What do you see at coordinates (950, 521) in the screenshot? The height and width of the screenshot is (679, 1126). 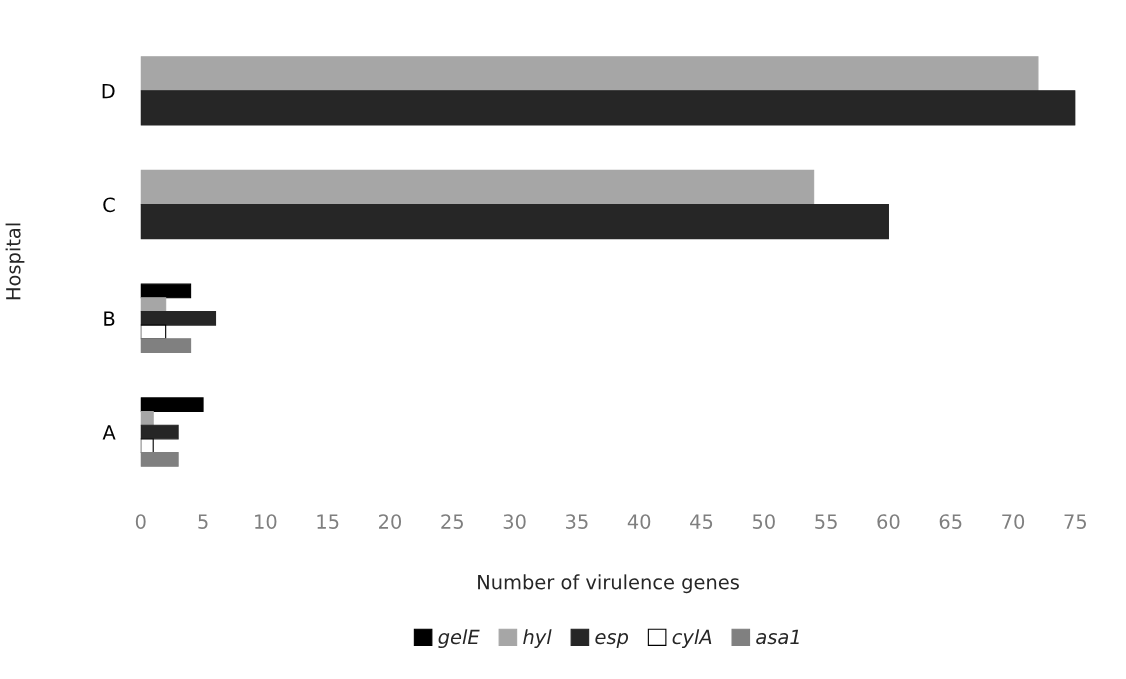 I see `x-tick-label: 65` at bounding box center [950, 521].